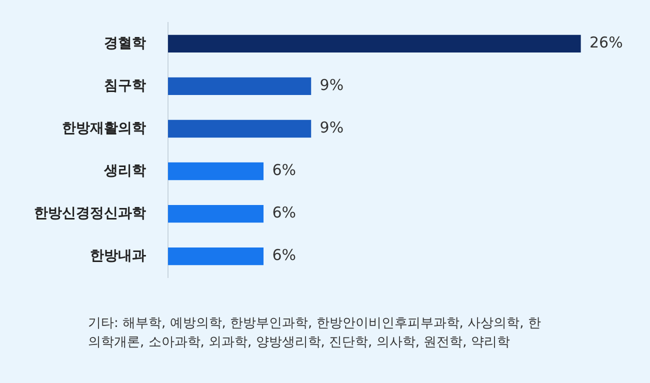 The height and width of the screenshot is (383, 650). I want to click on y-tick-label: 한방재활의학, so click(104, 128).